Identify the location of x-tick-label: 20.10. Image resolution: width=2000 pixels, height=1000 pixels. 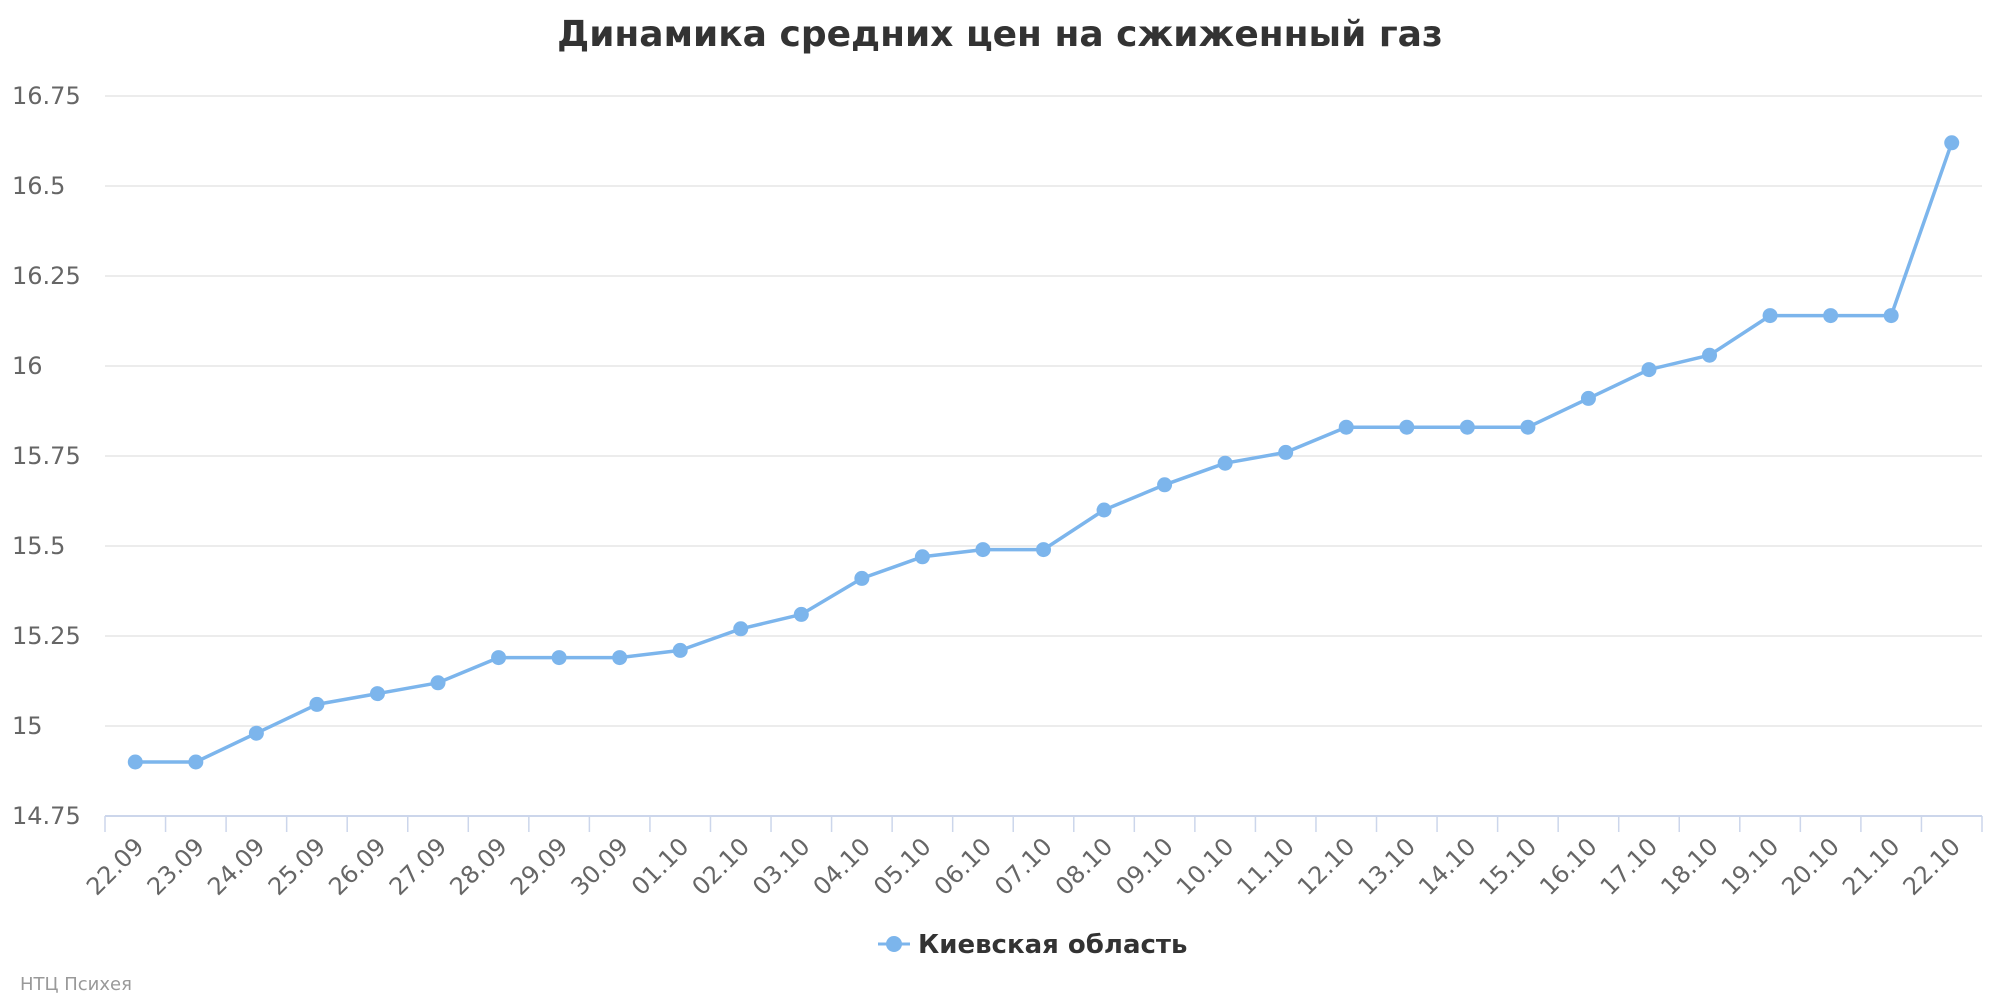
(1810, 866).